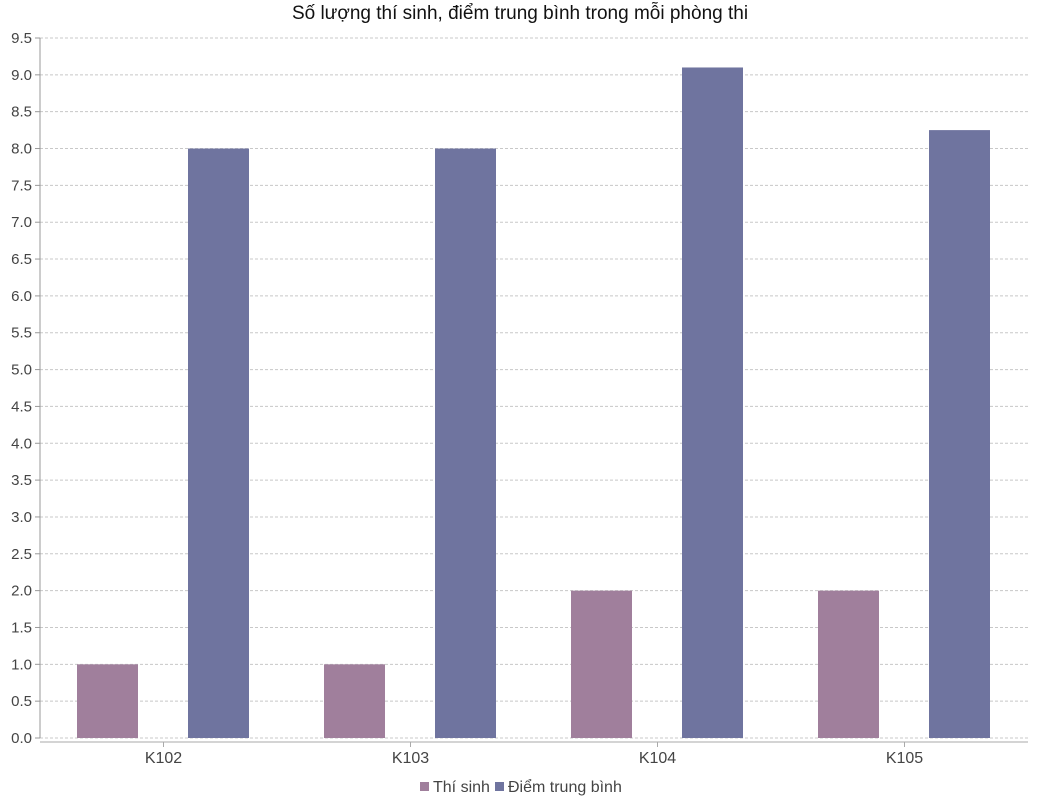 The height and width of the screenshot is (800, 1040). I want to click on y-tick-label: 7.0, so click(21, 222).